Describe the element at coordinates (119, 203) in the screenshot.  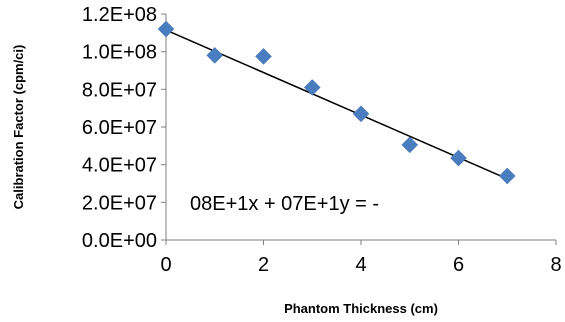
I see `y-tick-label: 2.0E+07` at that location.